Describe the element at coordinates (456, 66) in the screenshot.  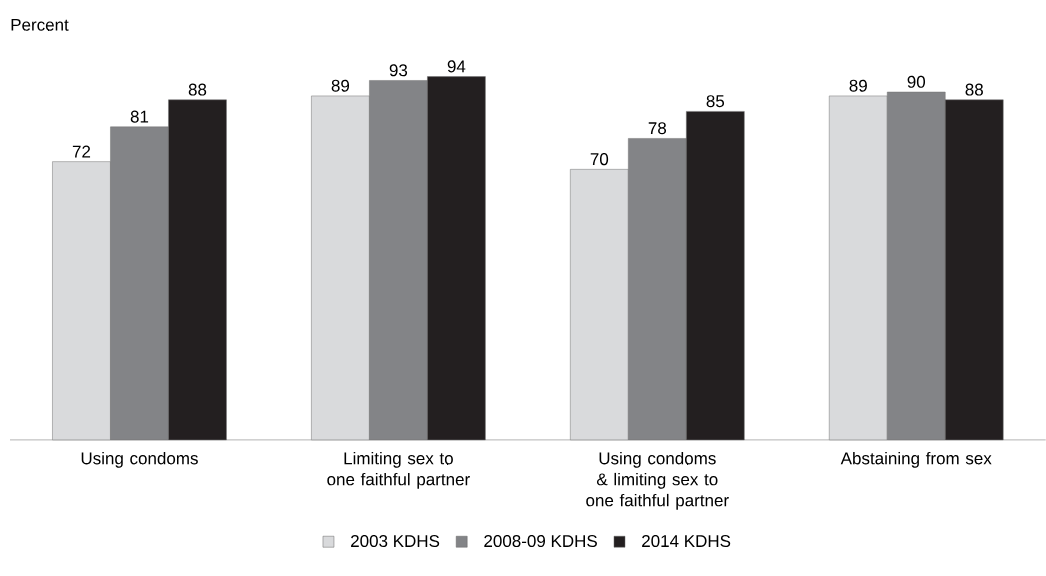
I see `data-label: 94` at that location.